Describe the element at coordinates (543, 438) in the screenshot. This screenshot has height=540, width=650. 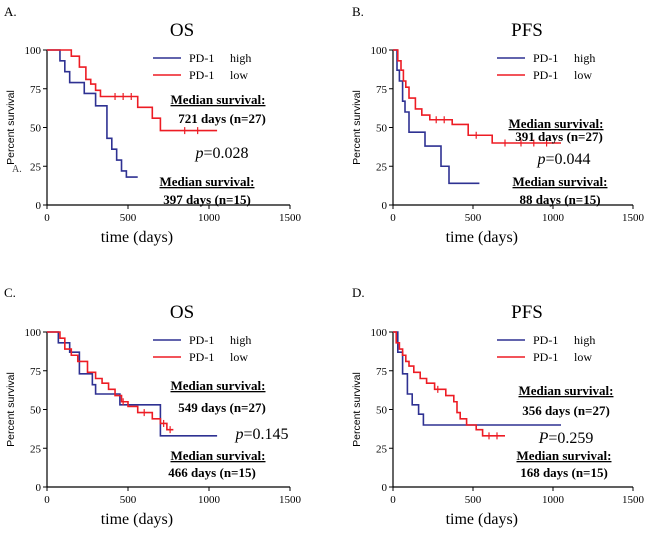
I see `p-value-symbol: P` at that location.